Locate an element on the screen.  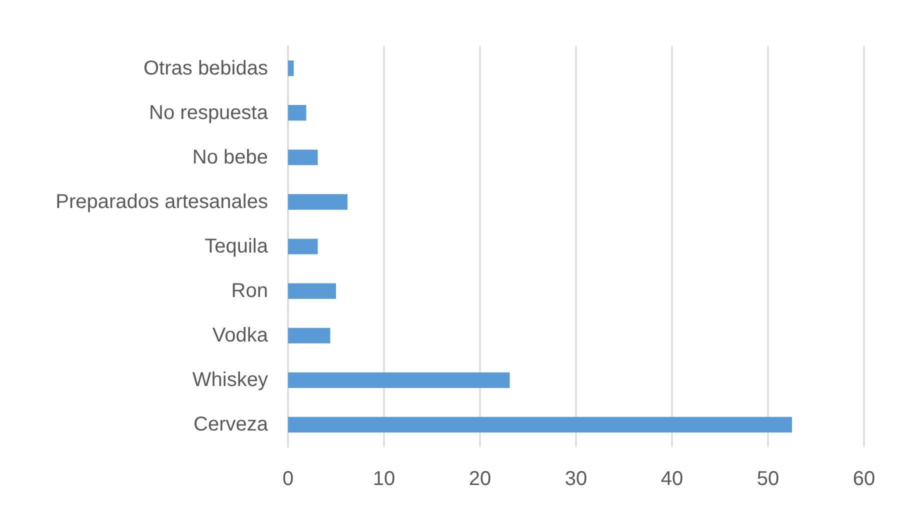
y-tick-label: No bebe is located at coordinates (230, 157).